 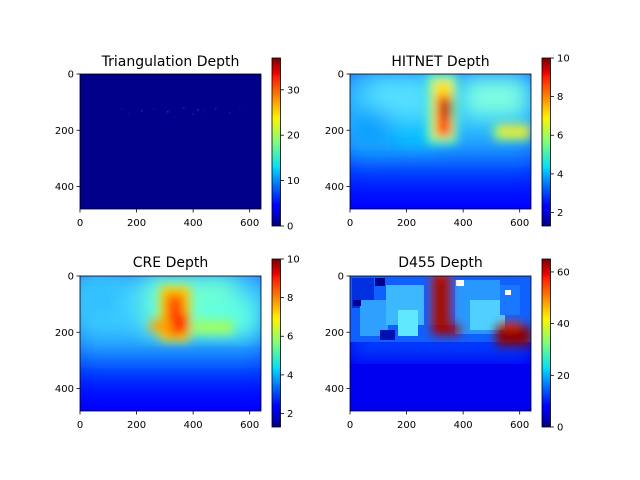 What do you see at coordinates (440, 62) in the screenshot?
I see `panel-title: HITNET Depth` at bounding box center [440, 62].